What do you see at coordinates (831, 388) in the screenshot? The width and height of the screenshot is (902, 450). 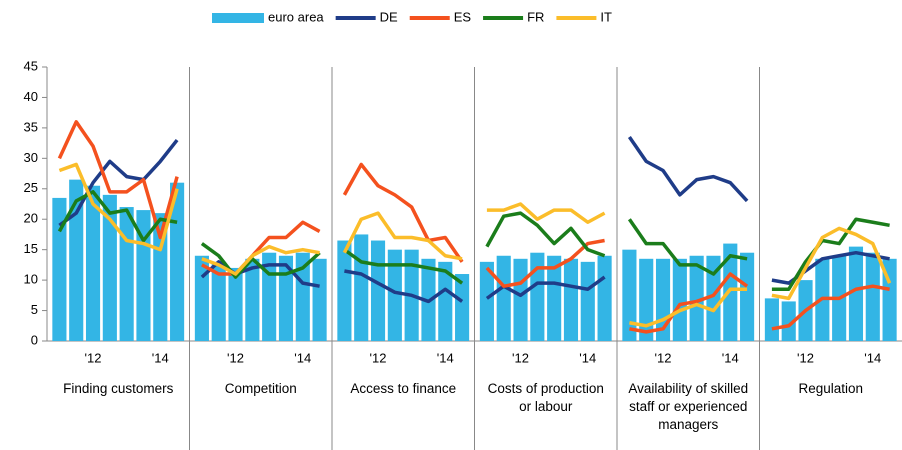 I see `panel-title: Regulation` at bounding box center [831, 388].